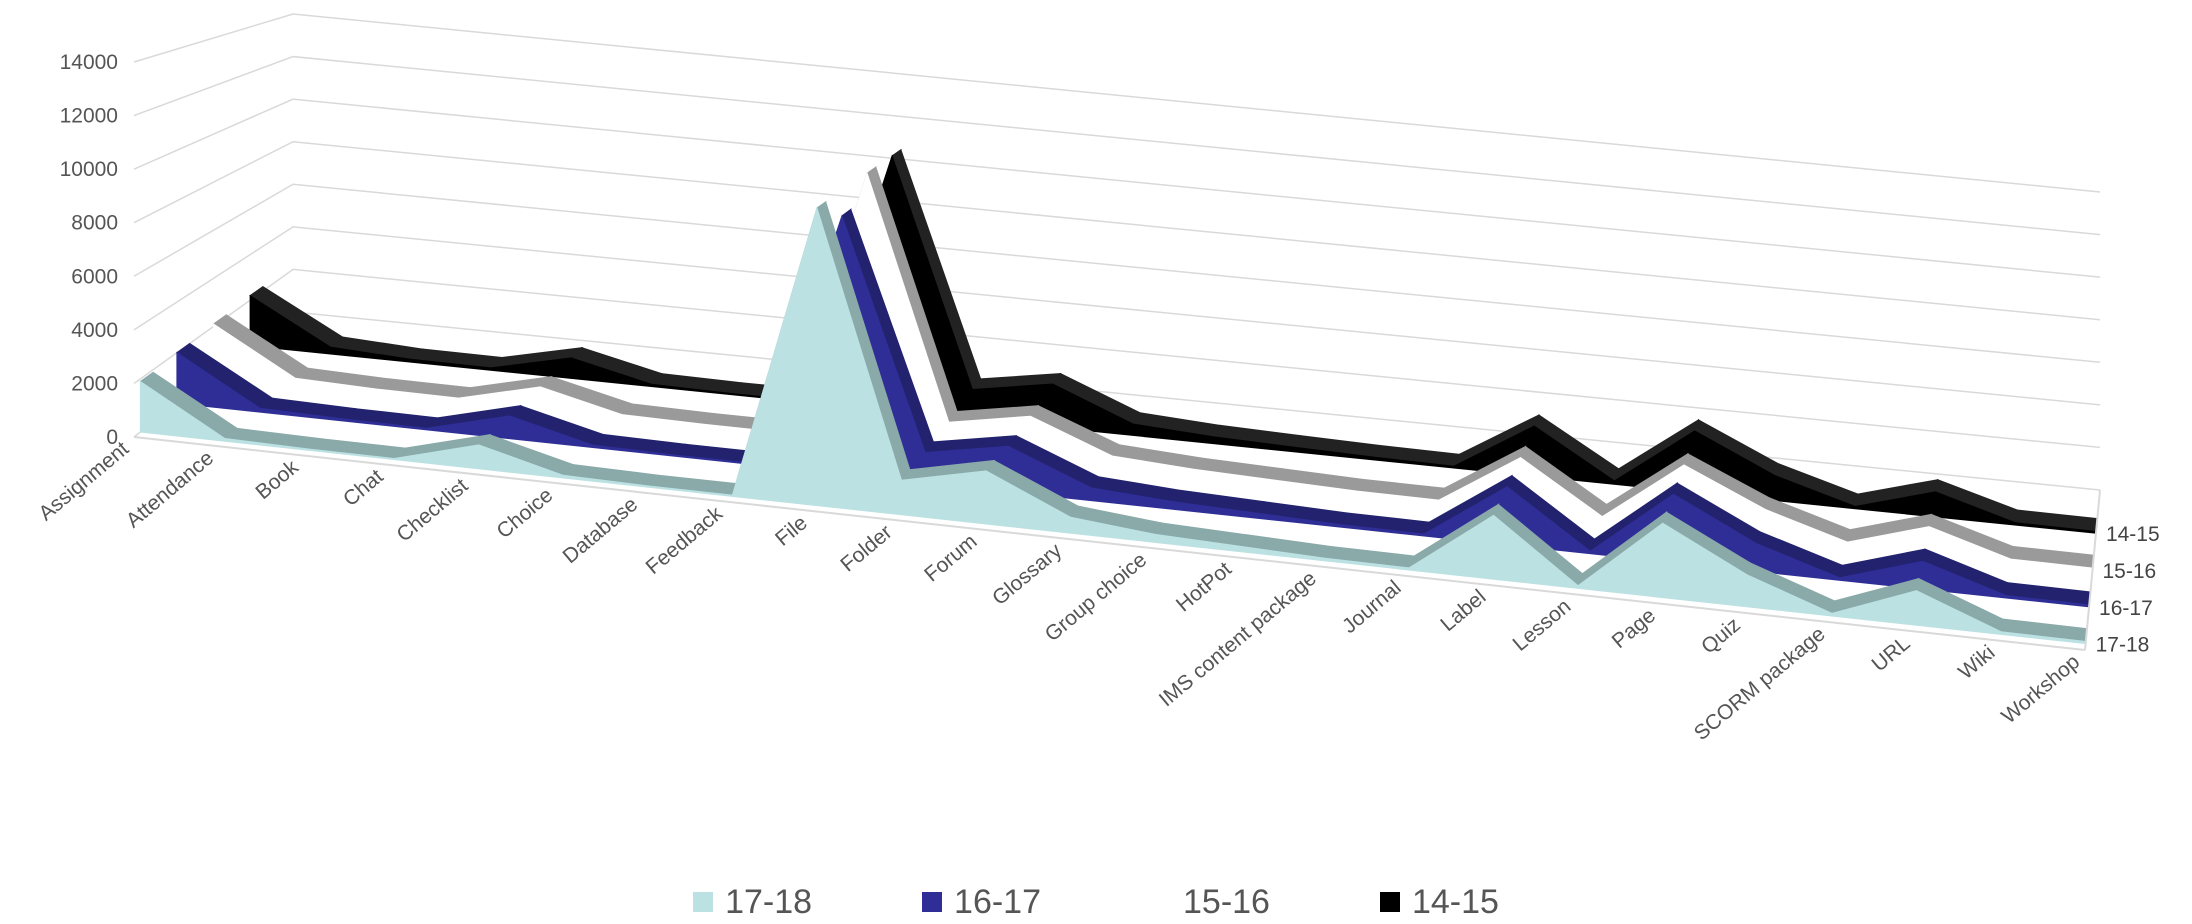  What do you see at coordinates (1891, 654) in the screenshot?
I see `x-tick-label: URL` at bounding box center [1891, 654].